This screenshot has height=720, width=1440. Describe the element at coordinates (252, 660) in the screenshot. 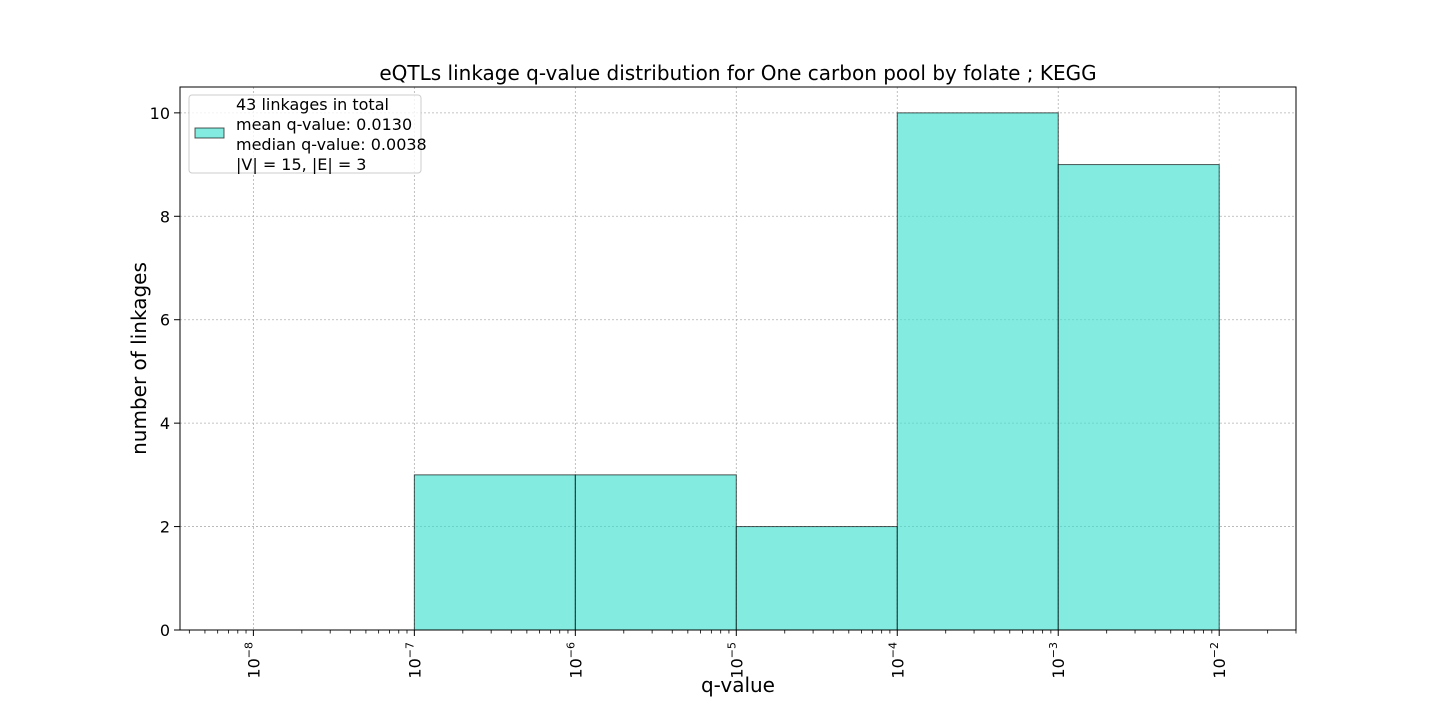

I see `x-tick-label: 10−8` at that location.